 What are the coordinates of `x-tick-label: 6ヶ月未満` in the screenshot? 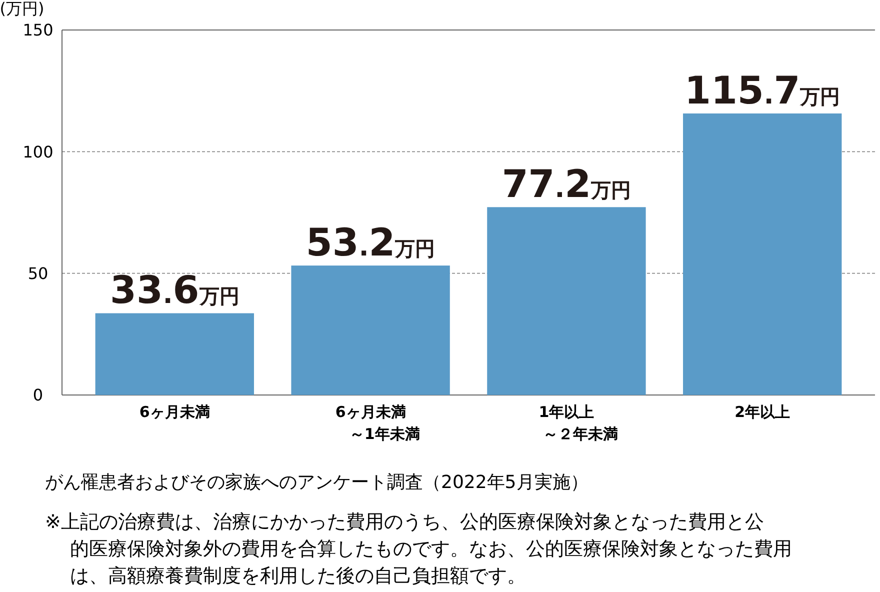 It's located at (174, 412).